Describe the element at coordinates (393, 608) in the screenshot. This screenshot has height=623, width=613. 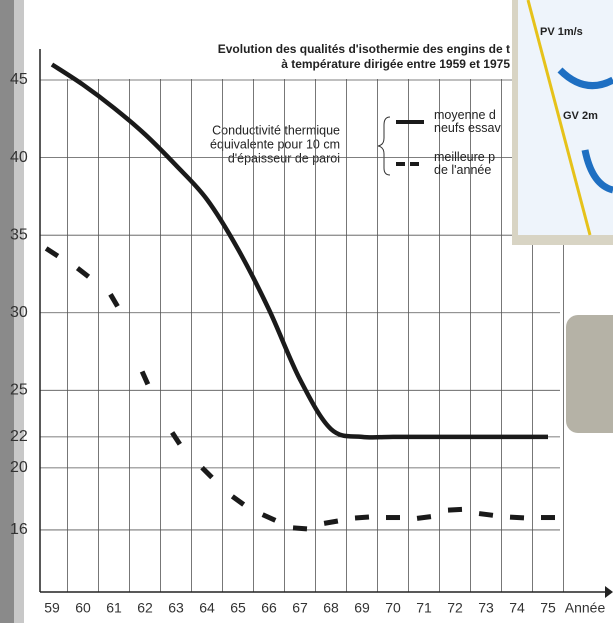
I see `x-tick-label: 70` at that location.